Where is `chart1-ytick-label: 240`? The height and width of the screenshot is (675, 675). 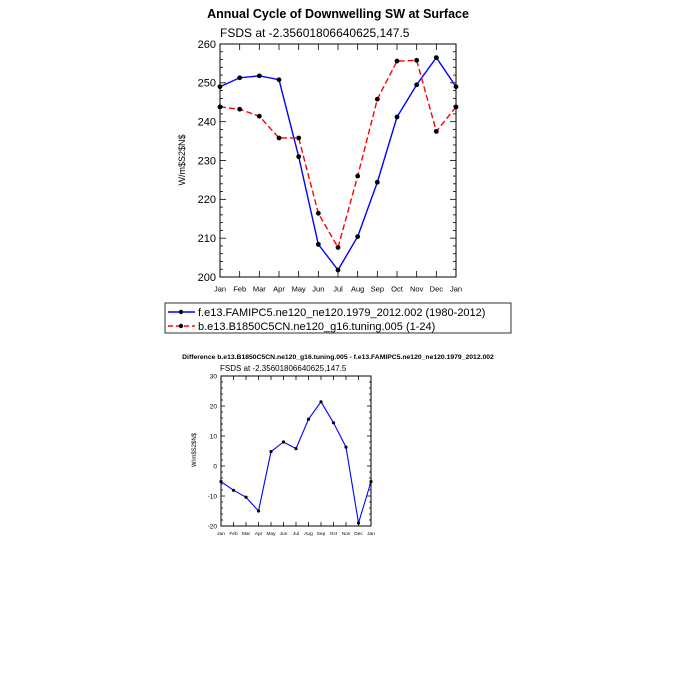
chart1-ytick-label: 240 is located at coordinates (207, 123).